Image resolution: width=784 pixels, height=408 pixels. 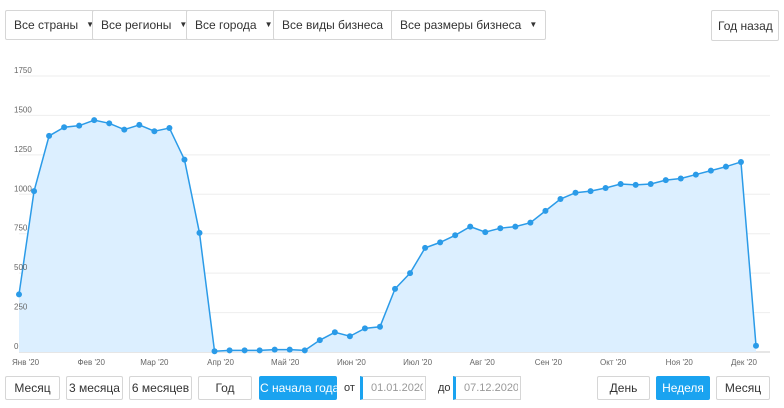 What do you see at coordinates (623, 388) in the screenshot?
I see `granularity-day-button: День` at bounding box center [623, 388].